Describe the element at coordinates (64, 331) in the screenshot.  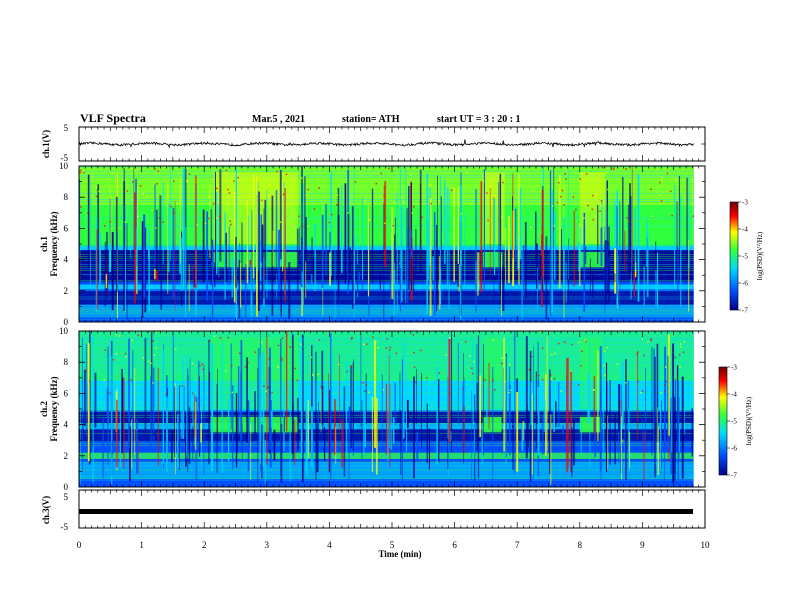
I see `y-tick-label: 10` at that location.